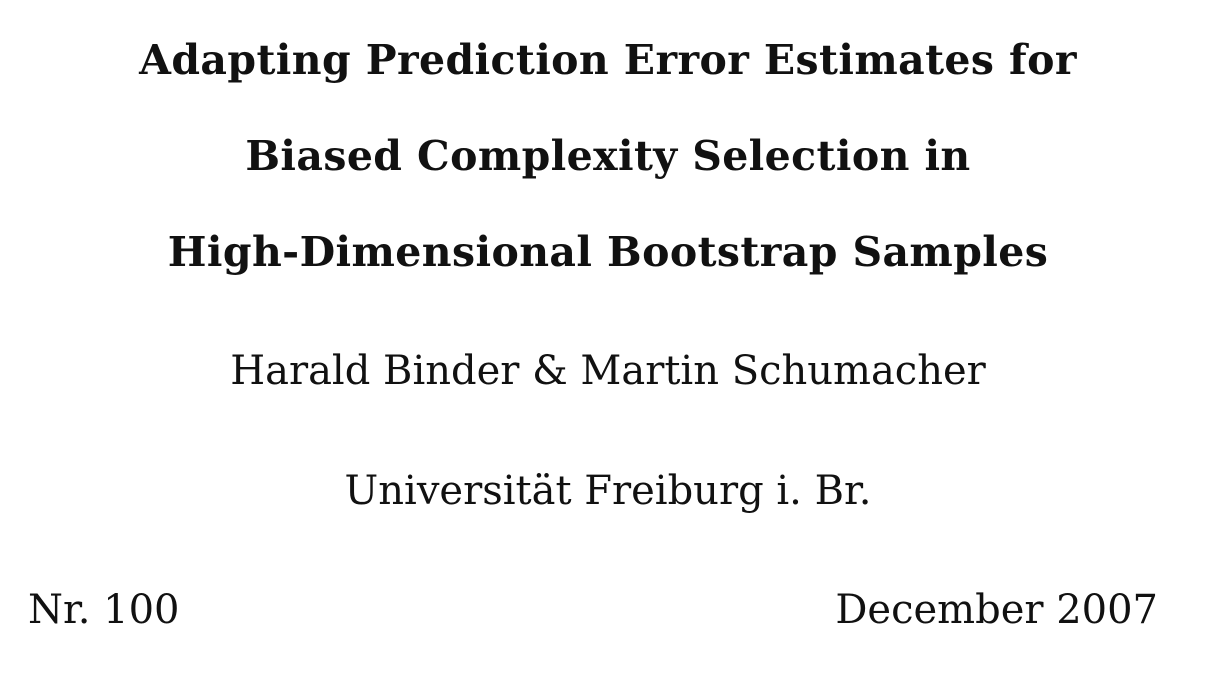 Image resolution: width=1216 pixels, height=682 pixels. Describe the element at coordinates (608, 156) in the screenshot. I see `paper-title-line-2: Biased Complexity Selection in` at that location.